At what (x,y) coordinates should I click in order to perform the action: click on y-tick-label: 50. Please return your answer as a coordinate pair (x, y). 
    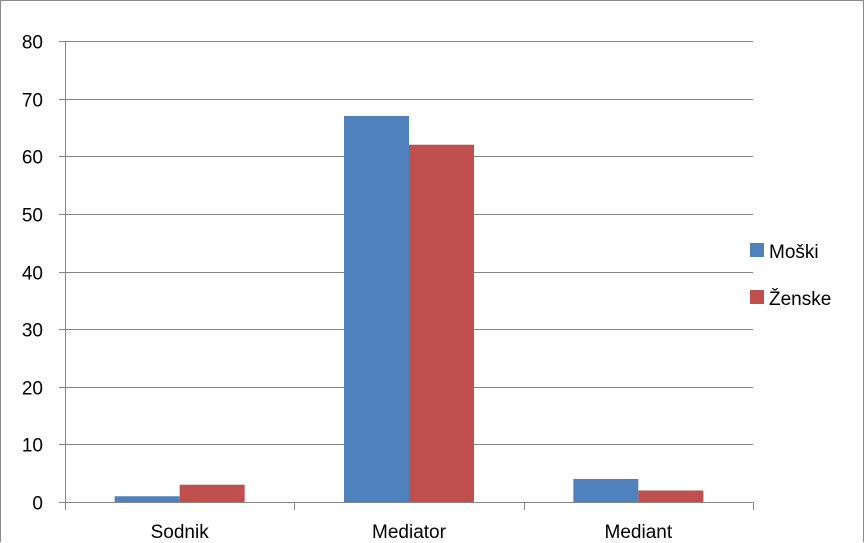
    Looking at the image, I should click on (32, 216).